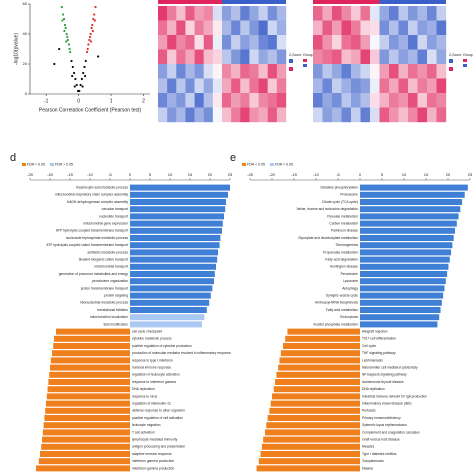 This screenshot has height=474, width=474. What do you see at coordinates (344, 231) in the screenshot?
I see `category-label: Parkinson disease` at bounding box center [344, 231].